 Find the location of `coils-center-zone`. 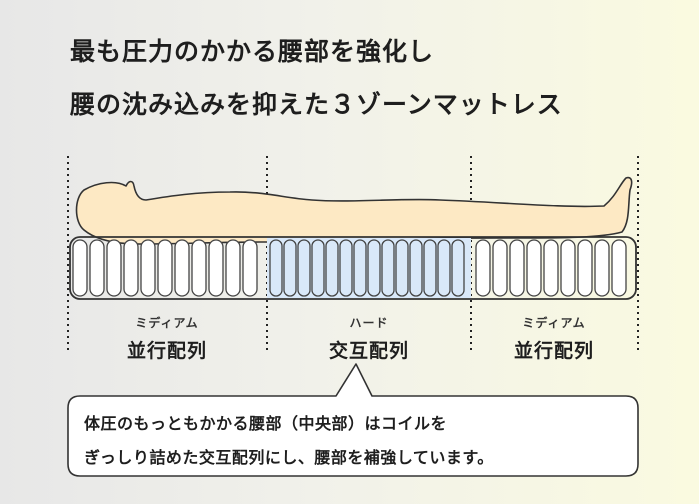

coils-center-zone is located at coordinates (367, 268).